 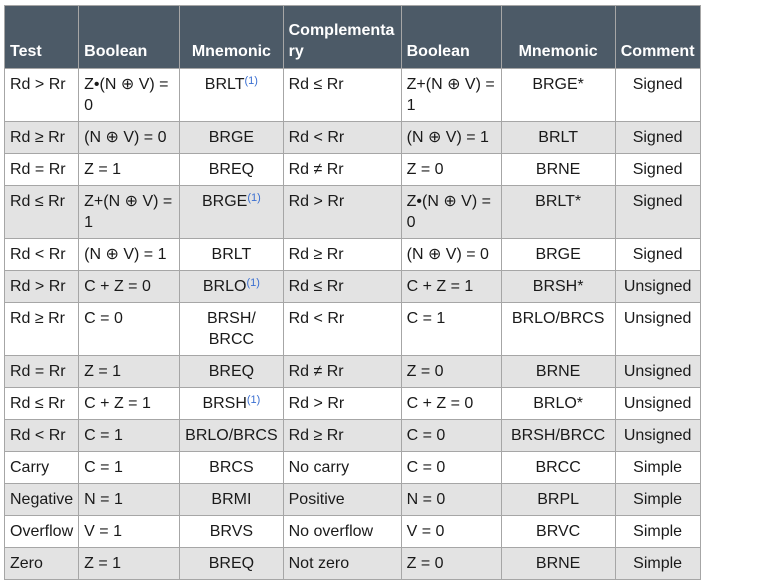 What do you see at coordinates (558, 254) in the screenshot?
I see `cell-mnemonic-2-text: BRGE` at bounding box center [558, 254].